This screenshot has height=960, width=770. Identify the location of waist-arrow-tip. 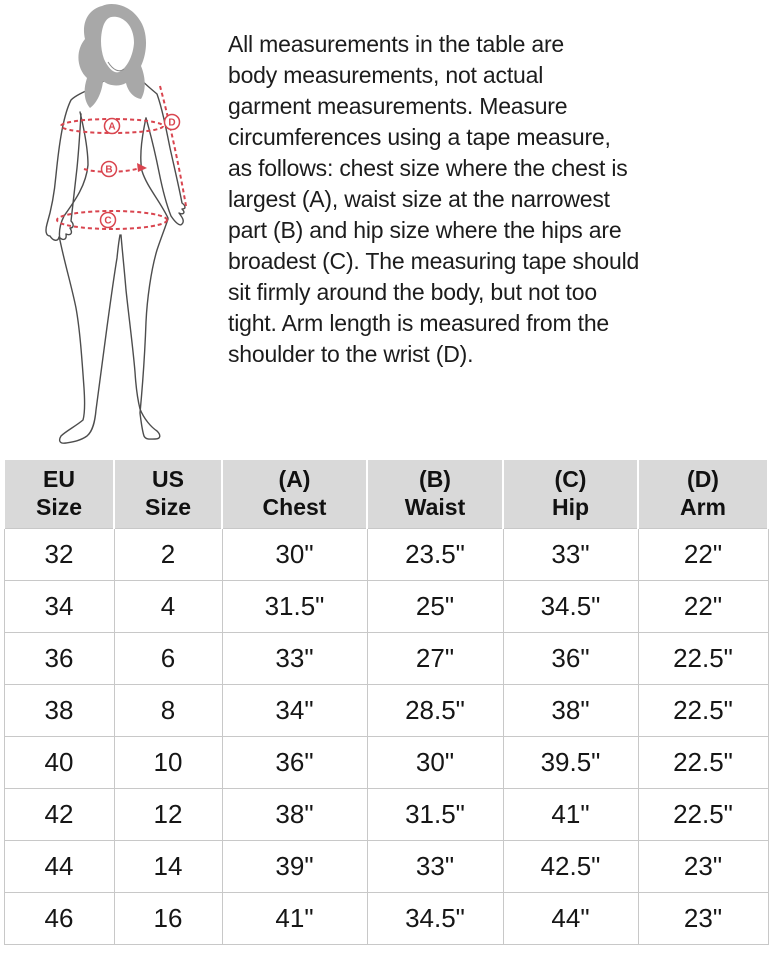
(142, 167).